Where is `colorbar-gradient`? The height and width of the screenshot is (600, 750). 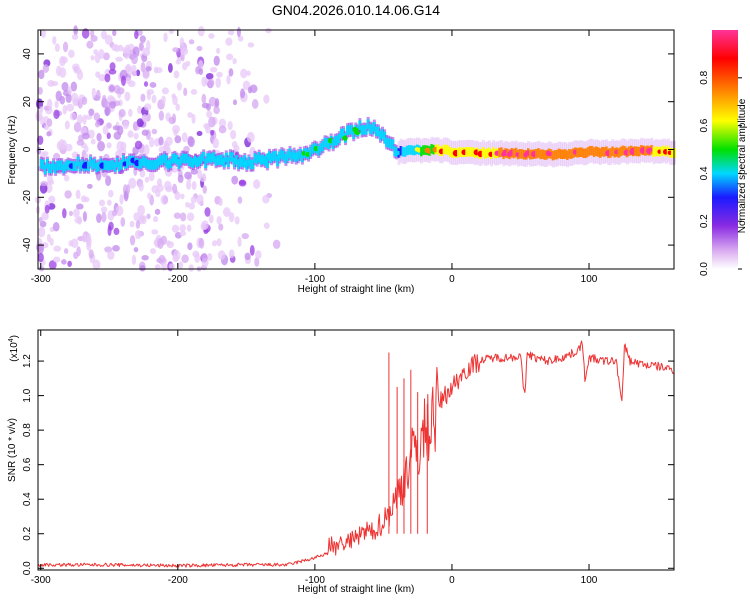 colorbar-gradient is located at coordinates (725, 149).